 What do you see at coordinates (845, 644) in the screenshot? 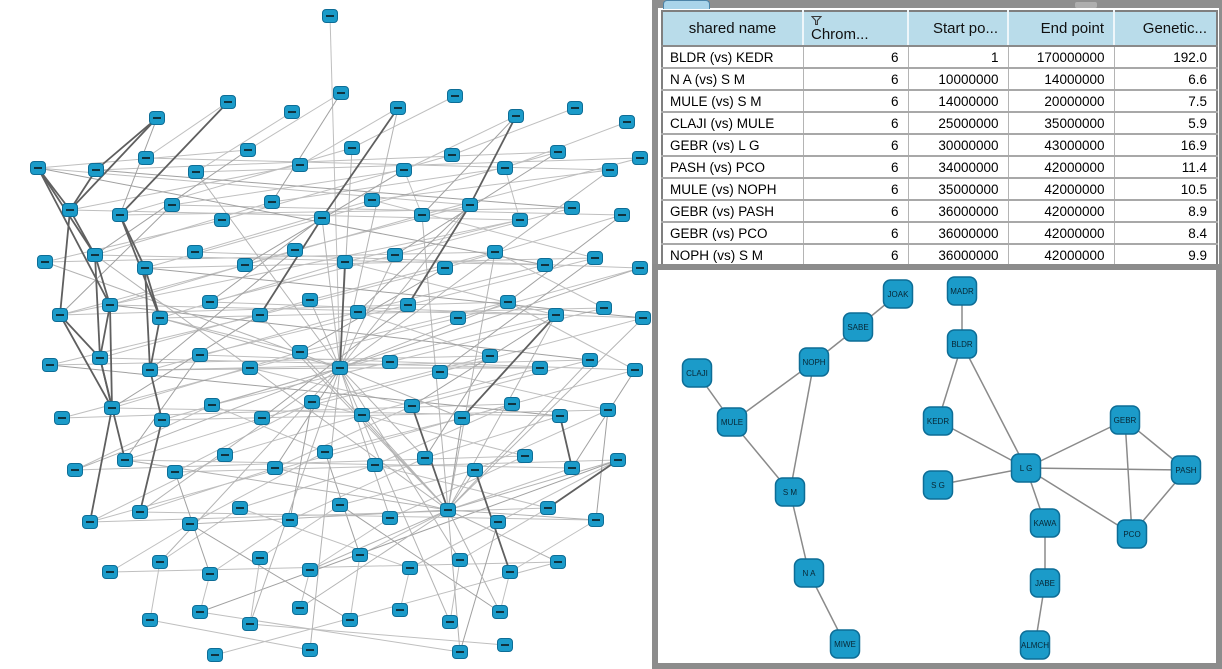
I see `network-node-miwe: MIWE` at bounding box center [845, 644].